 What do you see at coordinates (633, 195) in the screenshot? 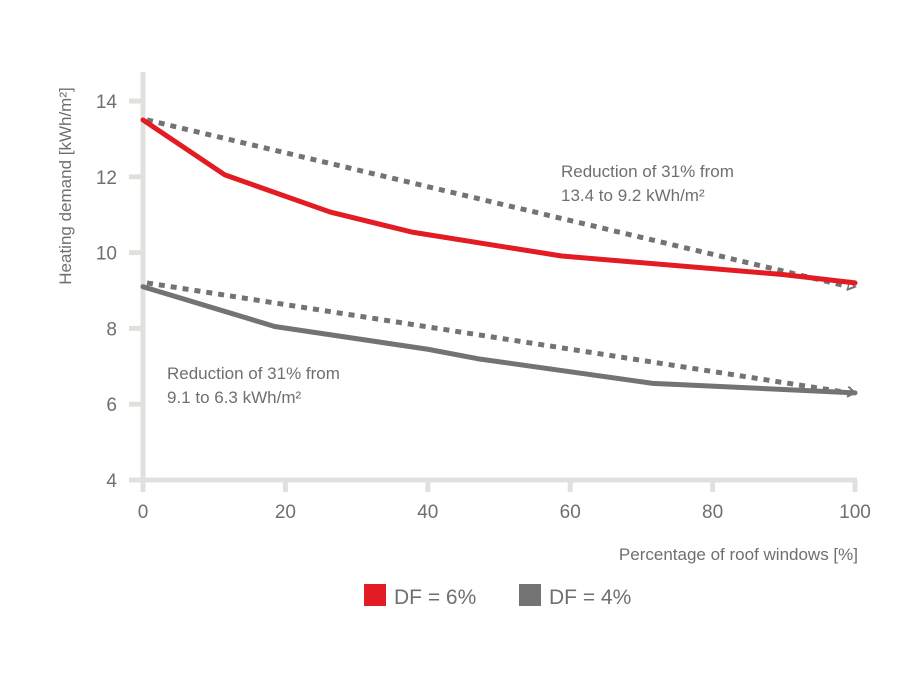
I see `annotation-upper-line2: 13.4 to 9.2 kWh/m²` at bounding box center [633, 195].